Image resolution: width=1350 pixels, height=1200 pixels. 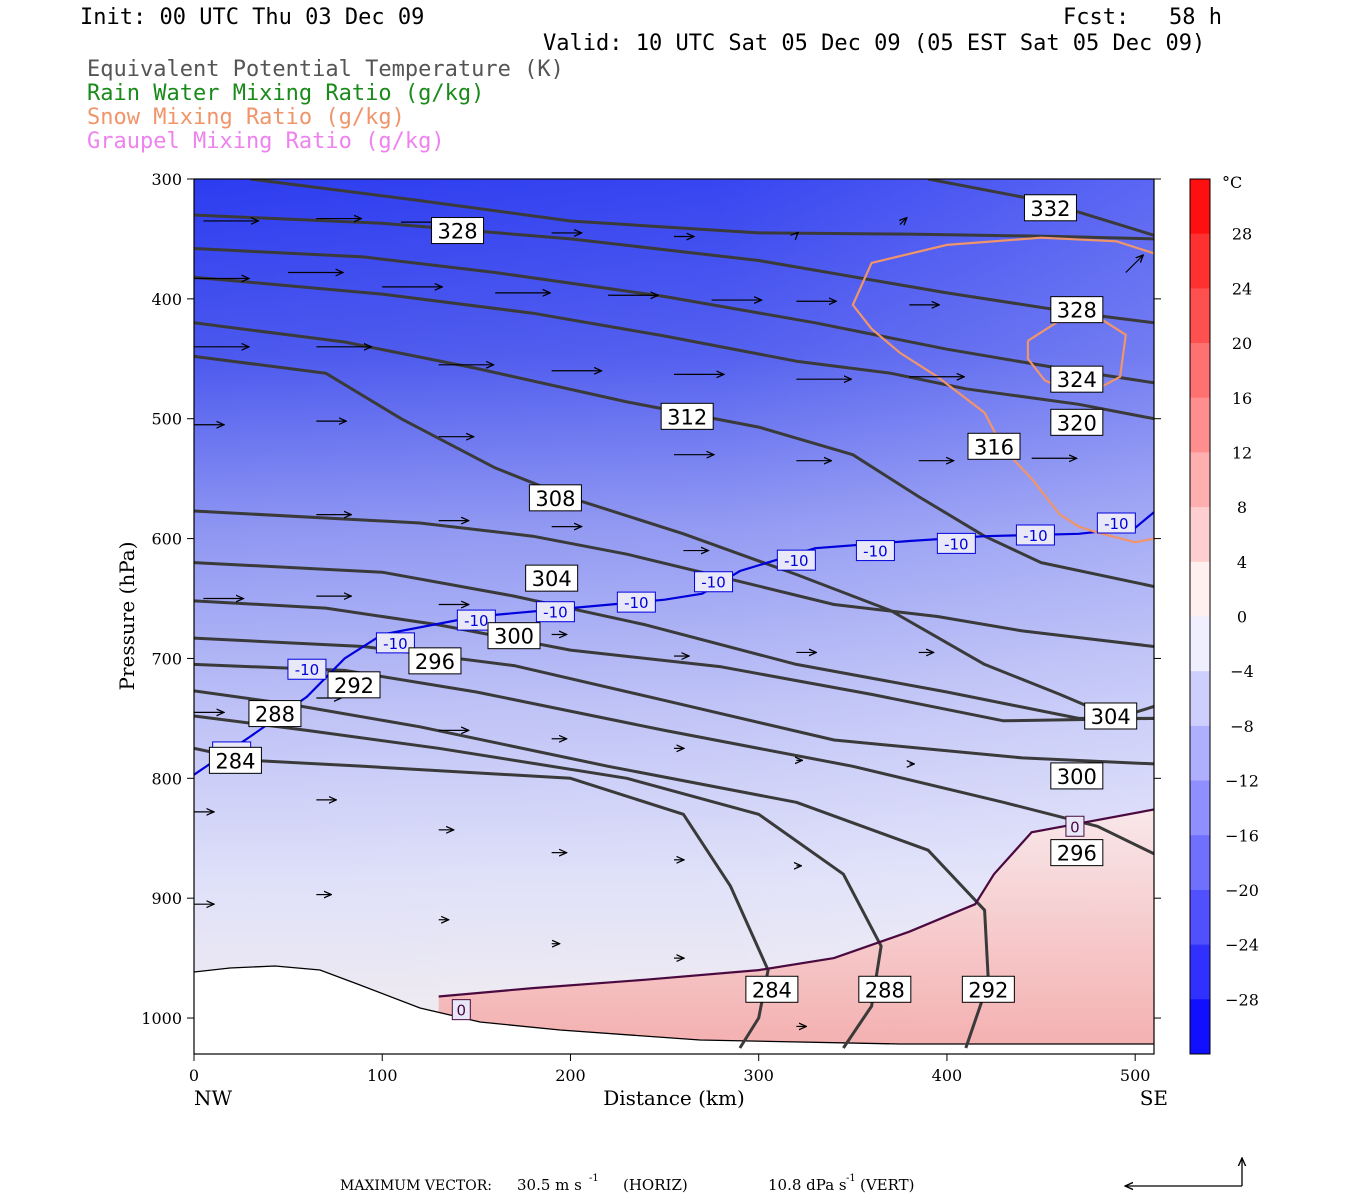 I want to click on y-tick-label: 700, so click(x=166, y=658).